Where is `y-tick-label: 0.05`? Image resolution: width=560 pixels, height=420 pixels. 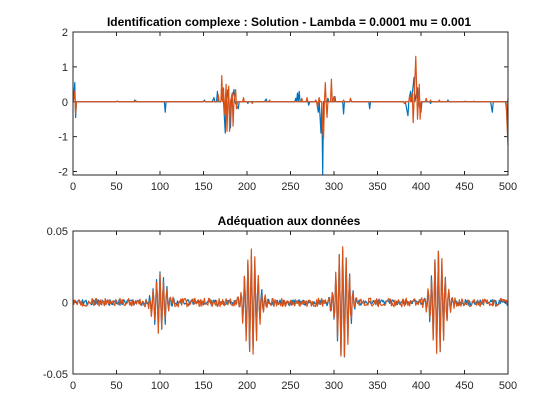
y-tick-label: 0.05 is located at coordinates (57, 232).